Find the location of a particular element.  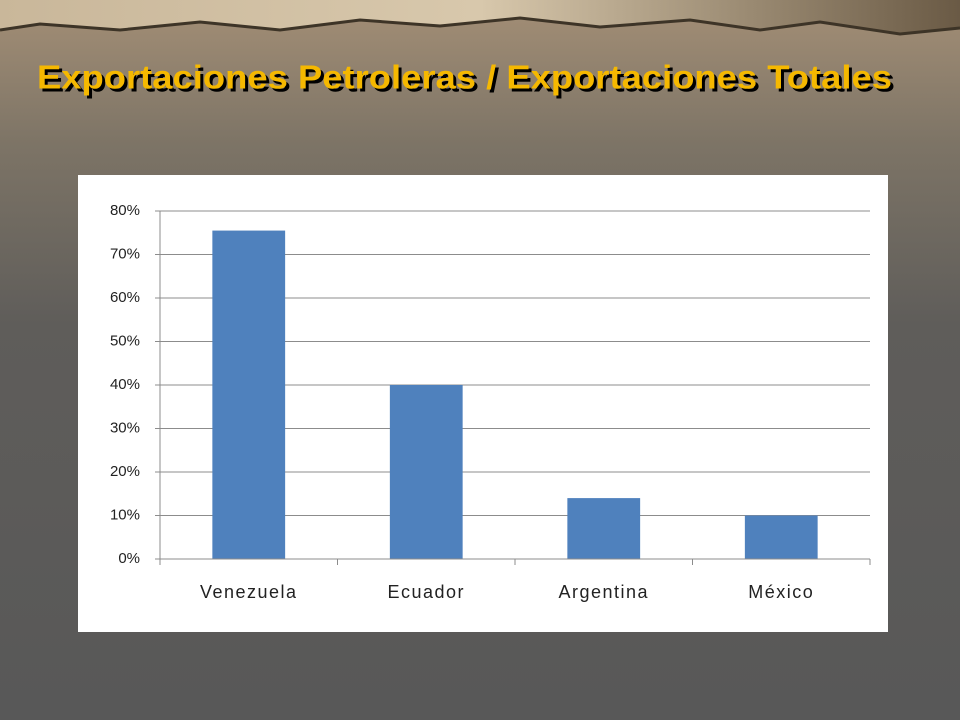

x-tick-label: Ecuador is located at coordinates (426, 592).